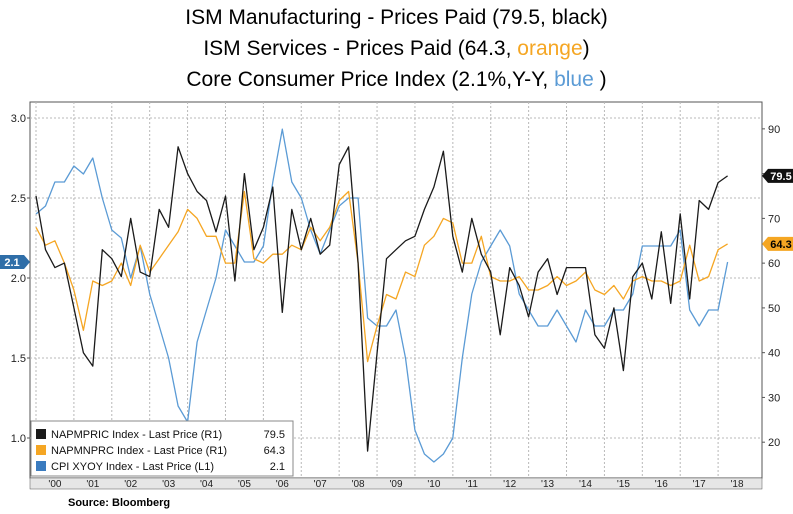 Image resolution: width=793 pixels, height=514 pixels. I want to click on legend-swatch-orange, so click(41, 450).